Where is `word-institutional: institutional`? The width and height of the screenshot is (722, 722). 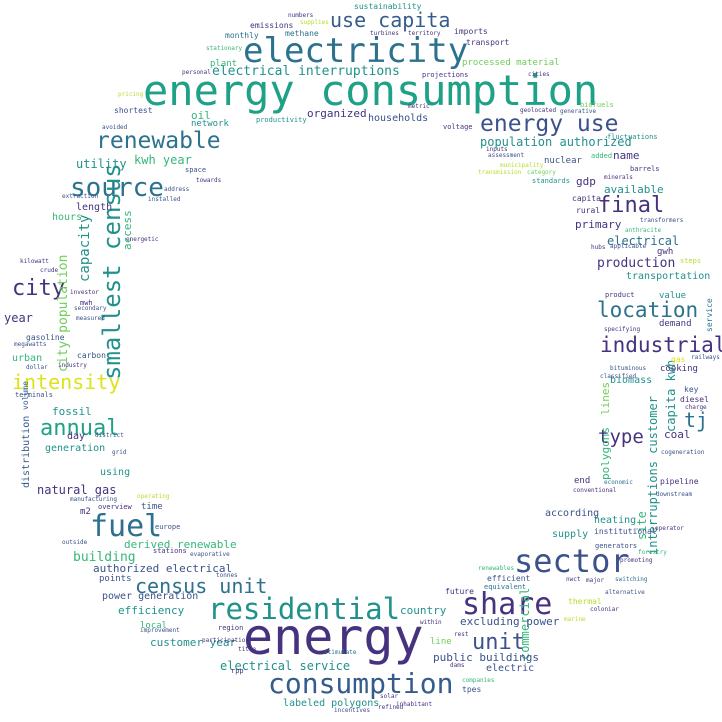 word-institutional: institutional is located at coordinates (625, 531).